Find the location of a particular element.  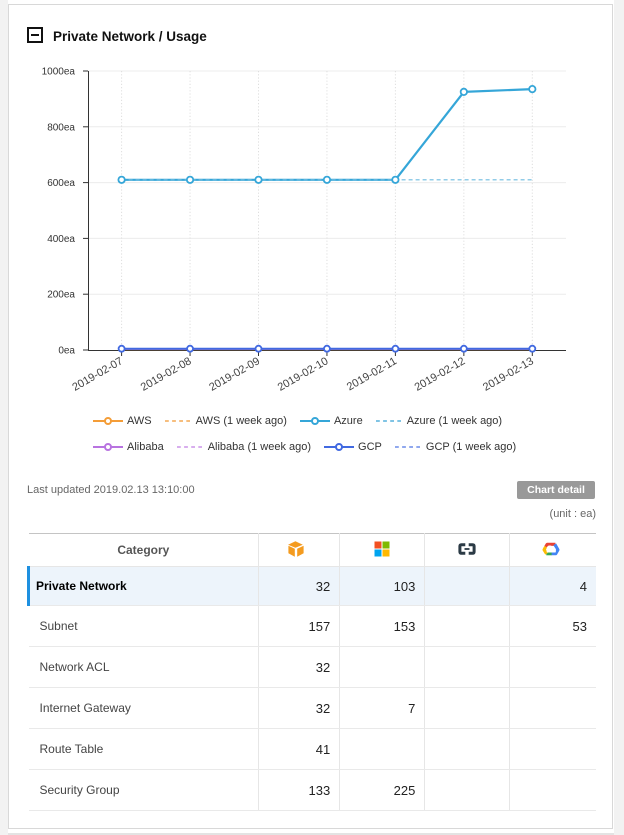

svg-text: 2019-02-10 is located at coordinates (303, 374).